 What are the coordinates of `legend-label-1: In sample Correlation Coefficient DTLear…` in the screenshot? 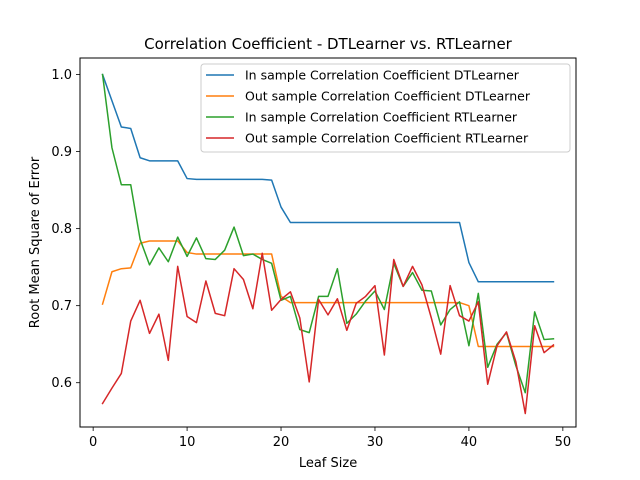 It's located at (382, 75).